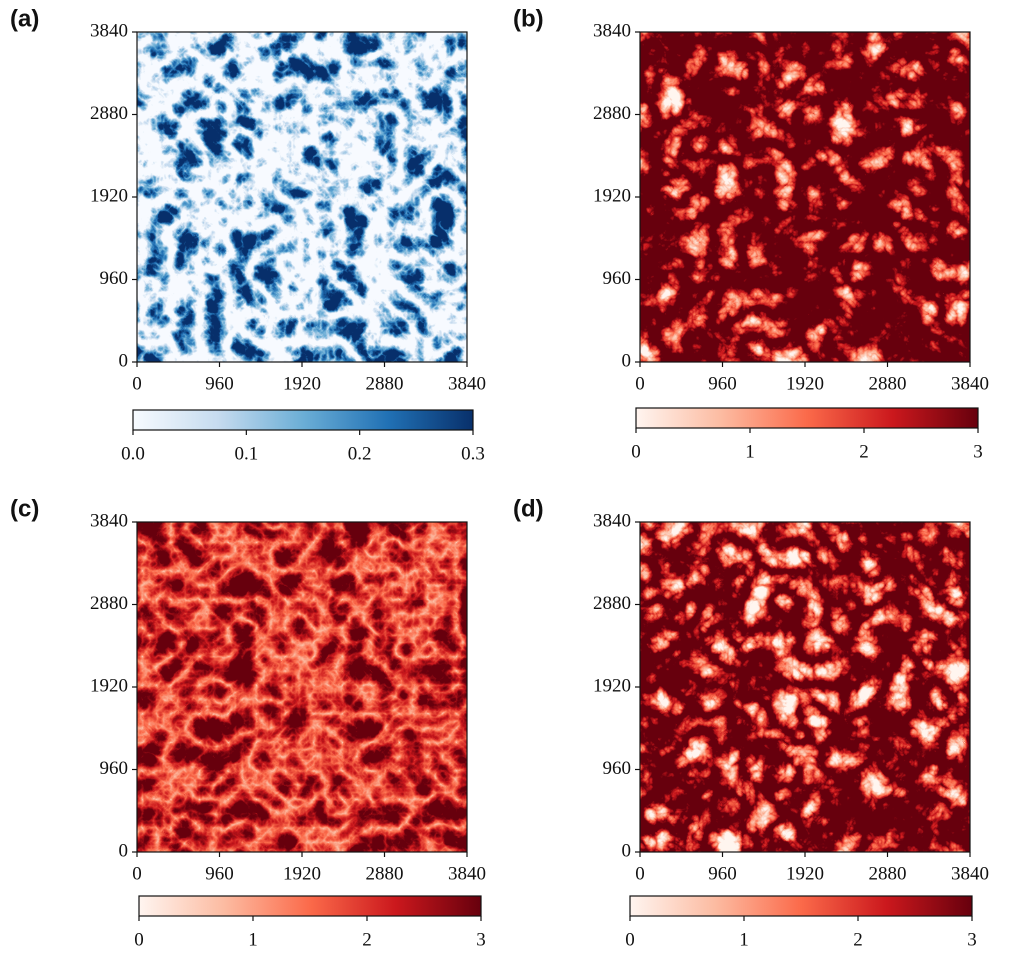 The width and height of the screenshot is (1009, 953). Describe the element at coordinates (24, 508) in the screenshot. I see `panel-label: (c)` at that location.